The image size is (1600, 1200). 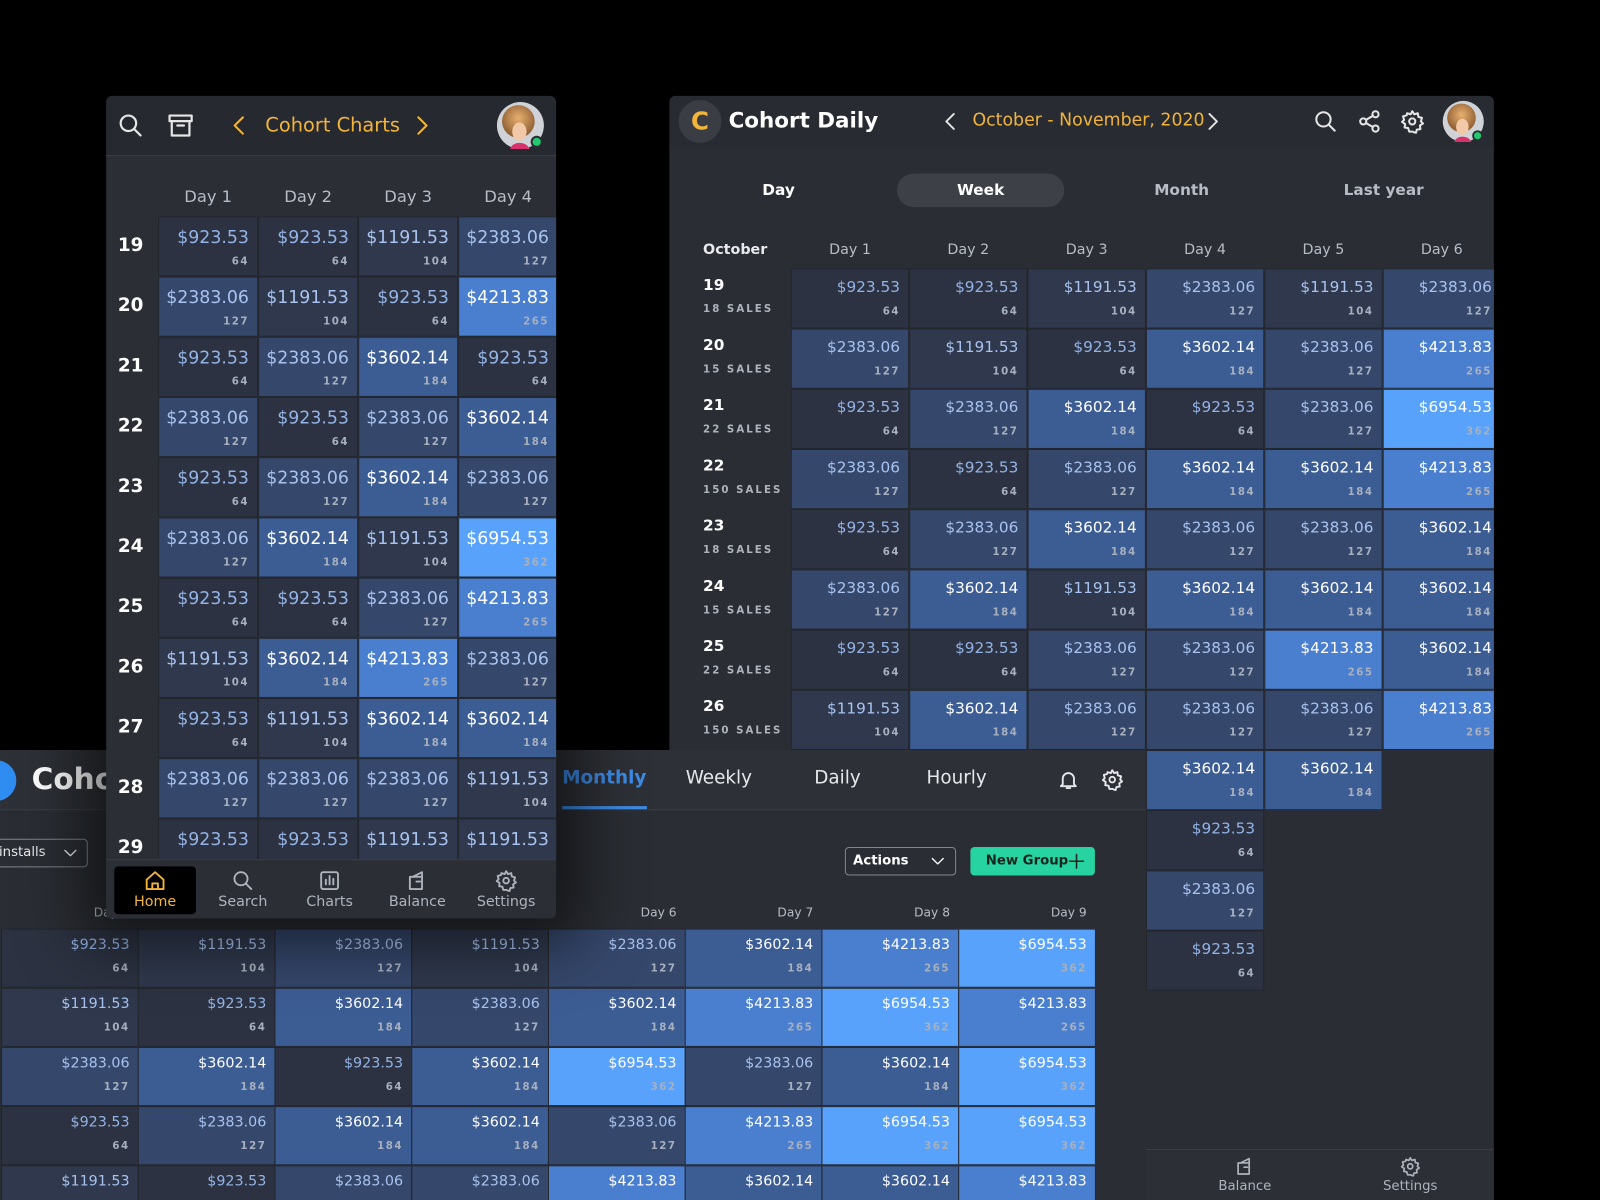 What do you see at coordinates (155, 890) in the screenshot?
I see `nav-item: Home` at bounding box center [155, 890].